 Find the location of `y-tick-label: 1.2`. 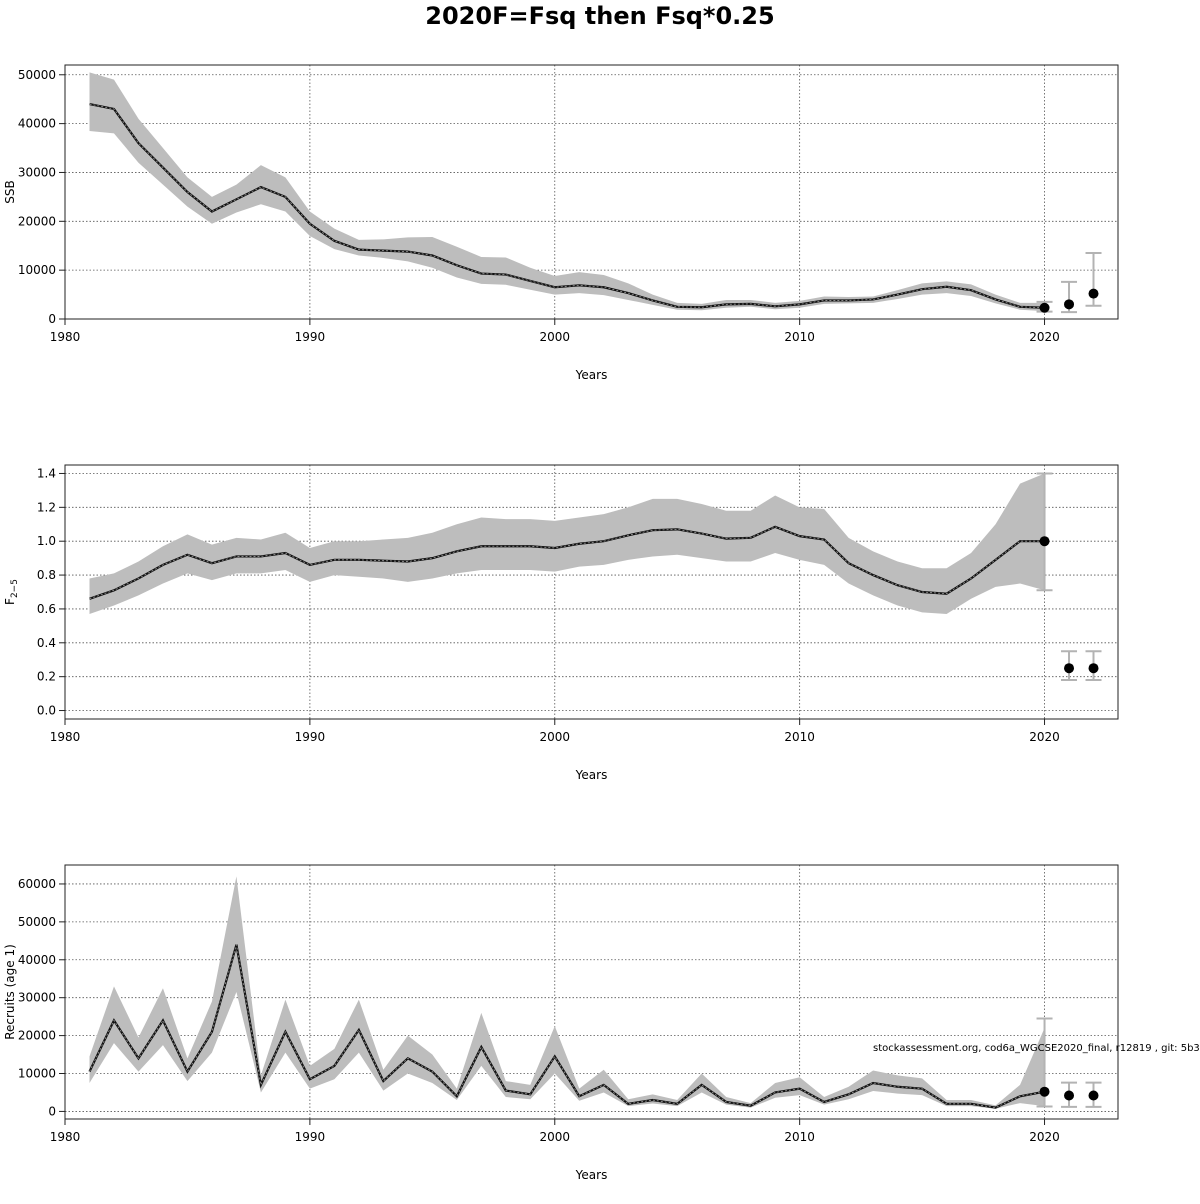

y-tick-label: 1.2 is located at coordinates (46, 507).